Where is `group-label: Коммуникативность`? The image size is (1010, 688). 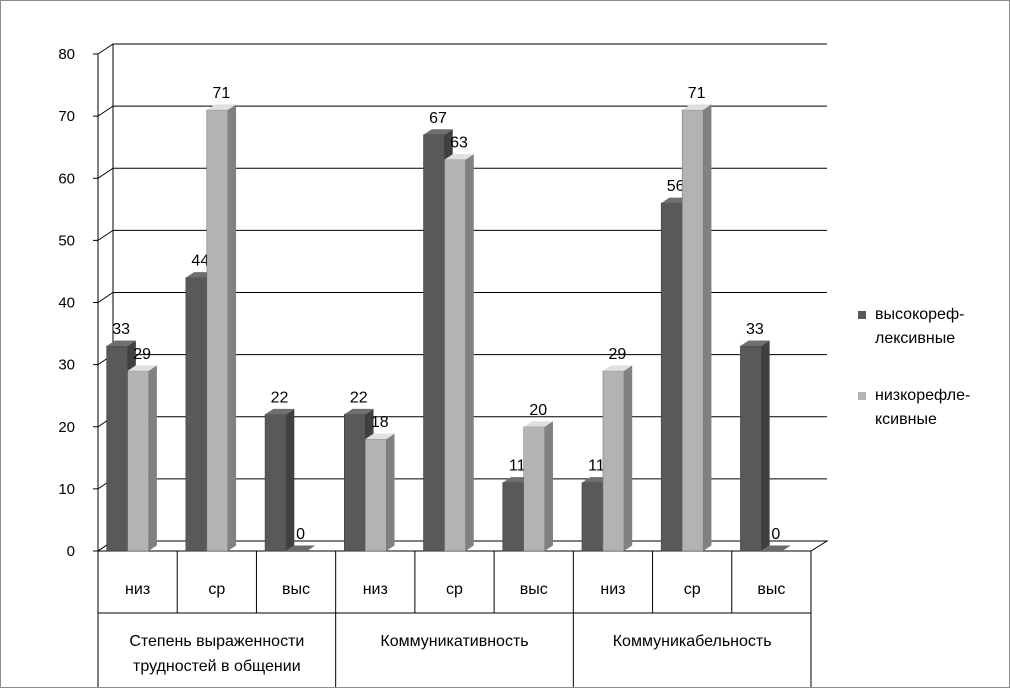
group-label: Коммуникативность is located at coordinates (454, 641).